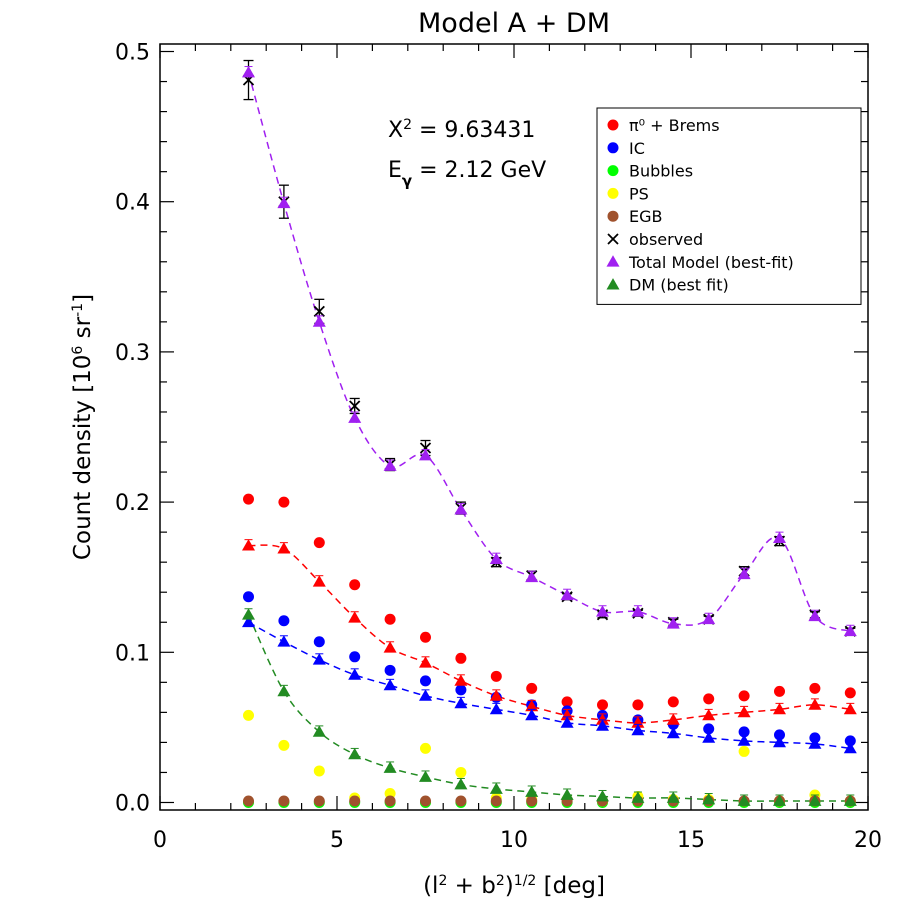  What do you see at coordinates (691, 840) in the screenshot?
I see `x-tick-label: 15` at bounding box center [691, 840].